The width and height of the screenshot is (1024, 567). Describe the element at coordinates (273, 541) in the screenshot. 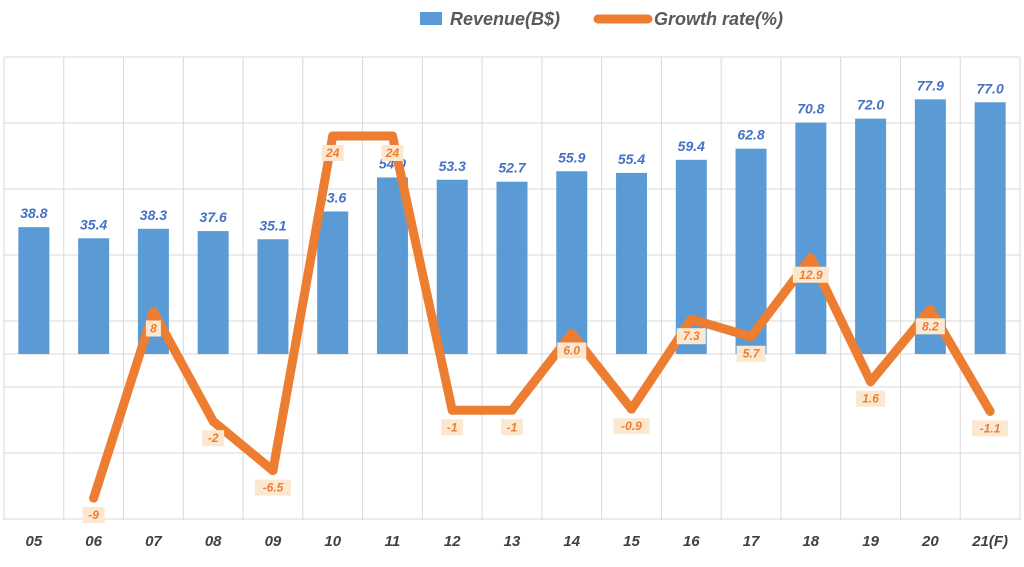

I see `x-tick-label: 09` at that location.